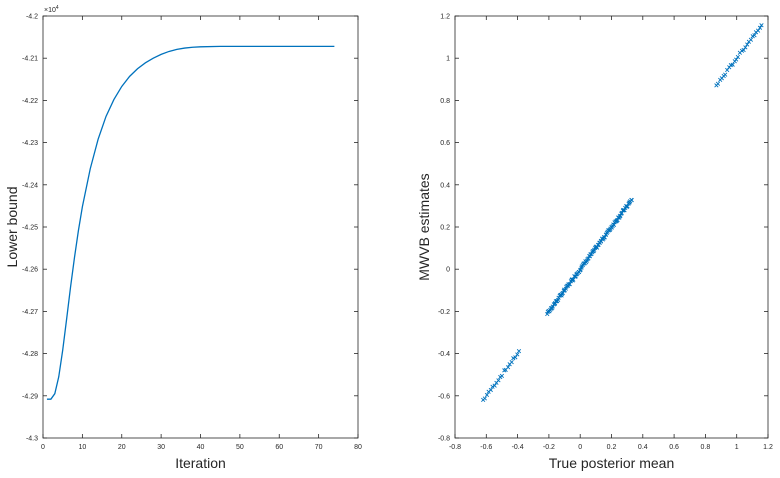  I want to click on right-x-tick-label: 0.2, so click(612, 447).